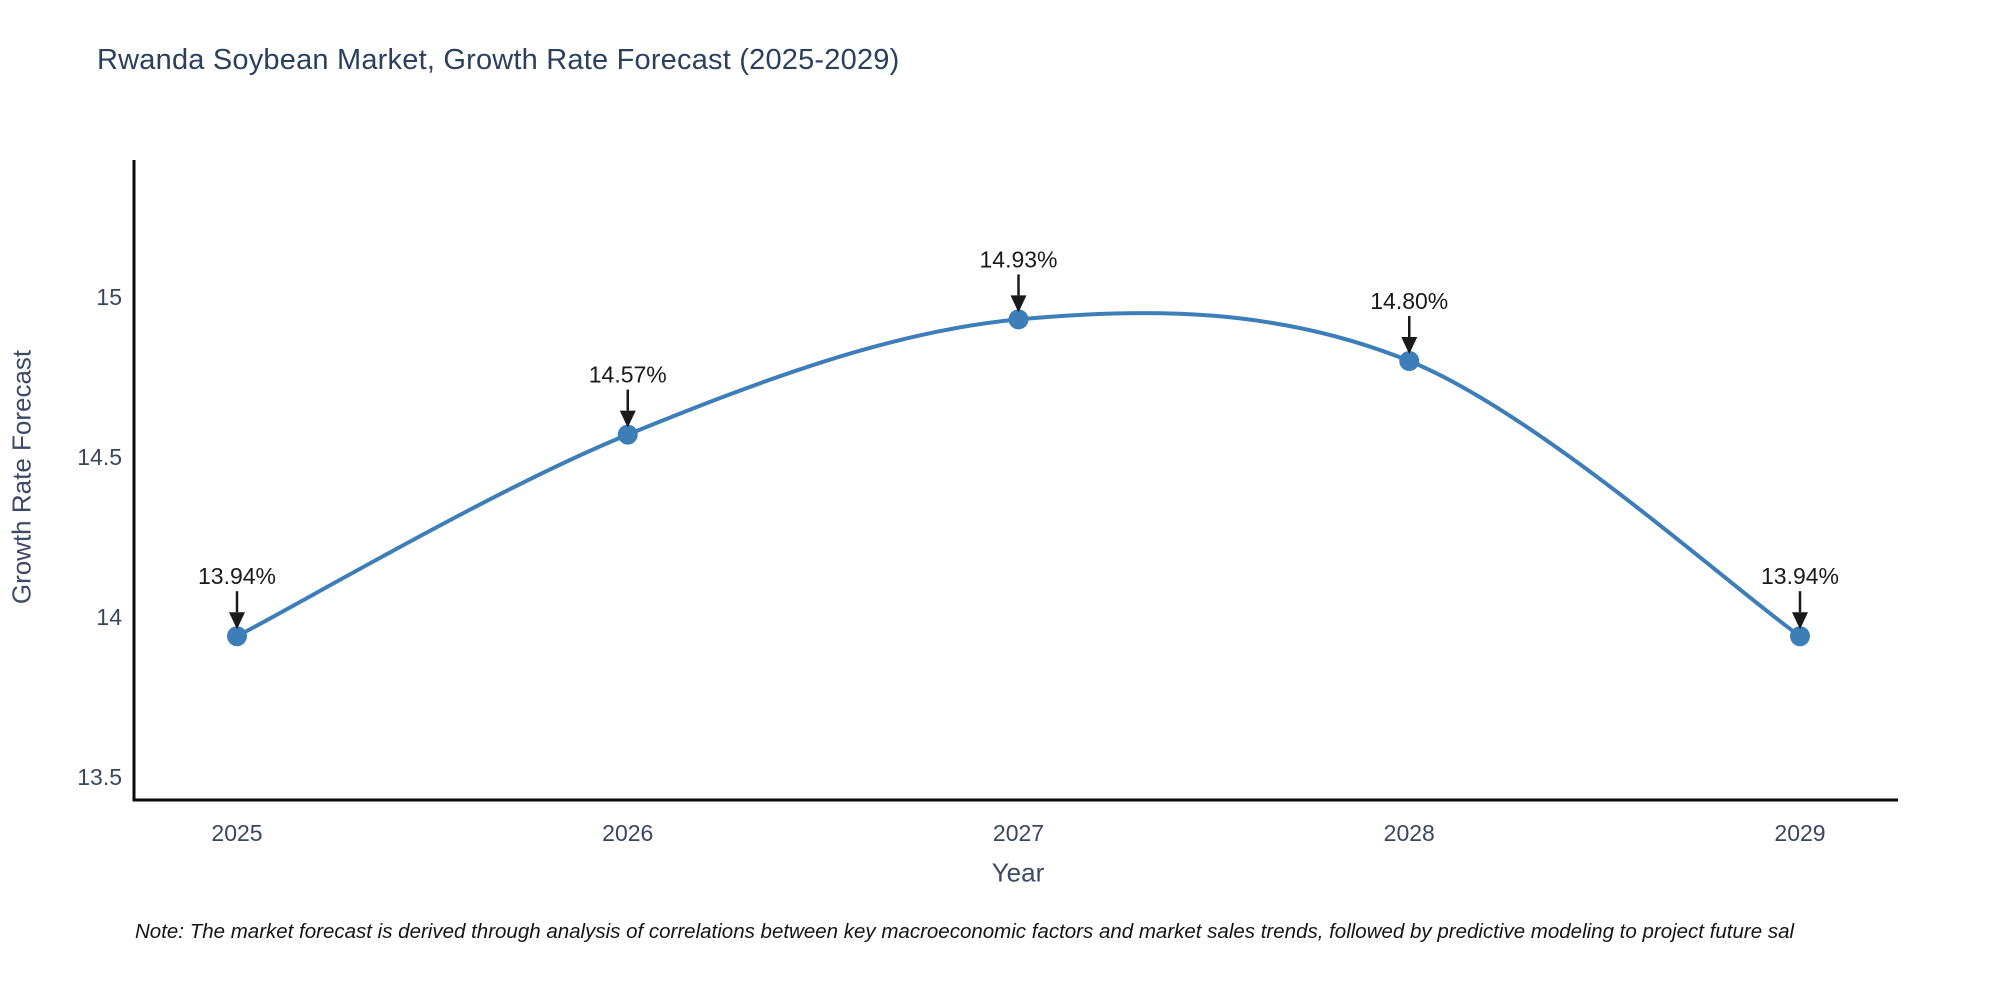  Describe the element at coordinates (627, 833) in the screenshot. I see `x-tick-label: 2026` at that location.